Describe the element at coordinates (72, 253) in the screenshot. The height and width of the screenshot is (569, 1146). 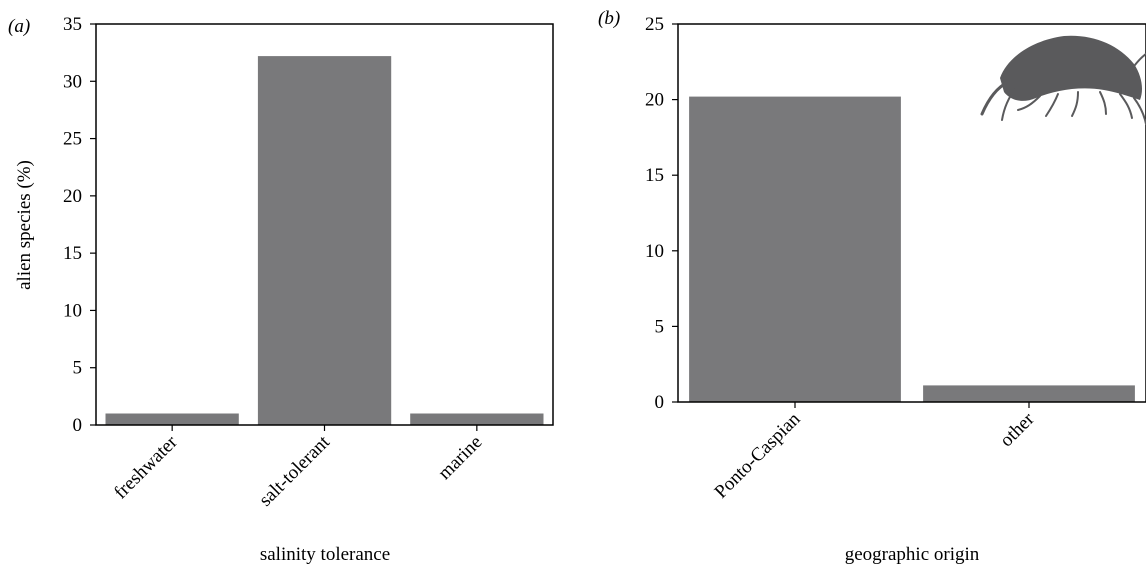
I see `a-y-tick-label-3: 15` at that location.